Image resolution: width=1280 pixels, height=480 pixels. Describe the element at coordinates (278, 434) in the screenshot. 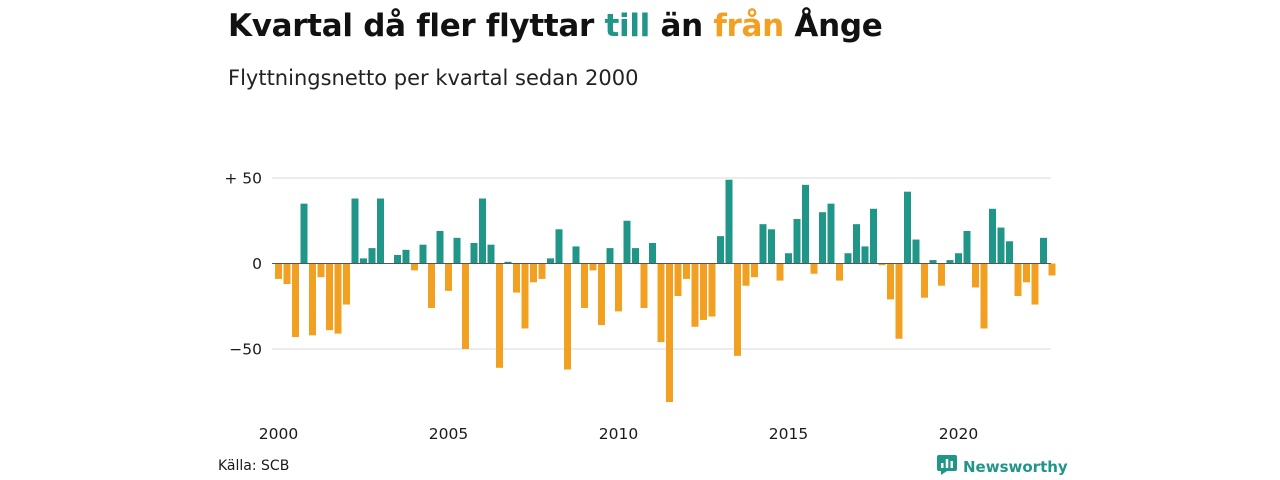

I see `x-tick-label: 2000` at that location.